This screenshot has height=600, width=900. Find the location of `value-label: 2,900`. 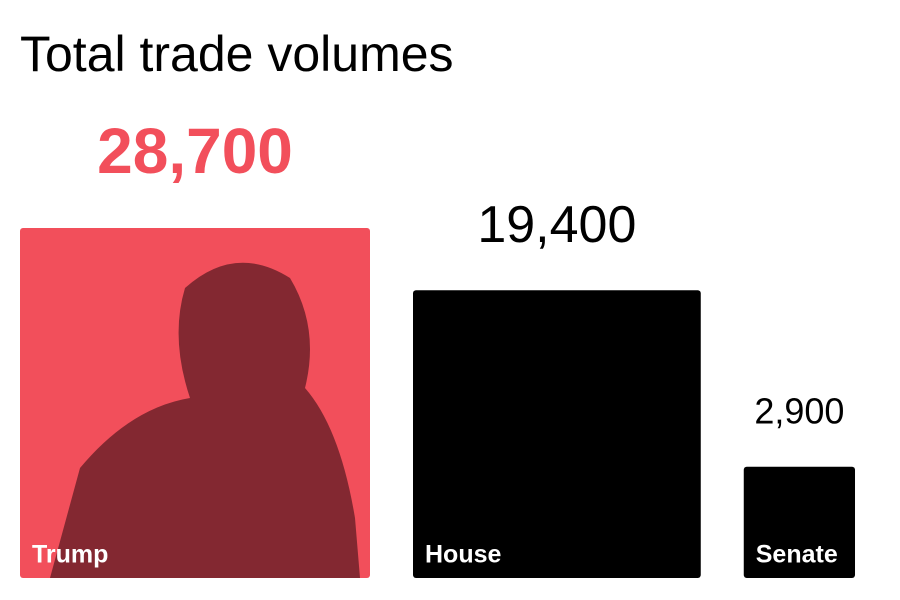

value-label: 2,900 is located at coordinates (799, 410).